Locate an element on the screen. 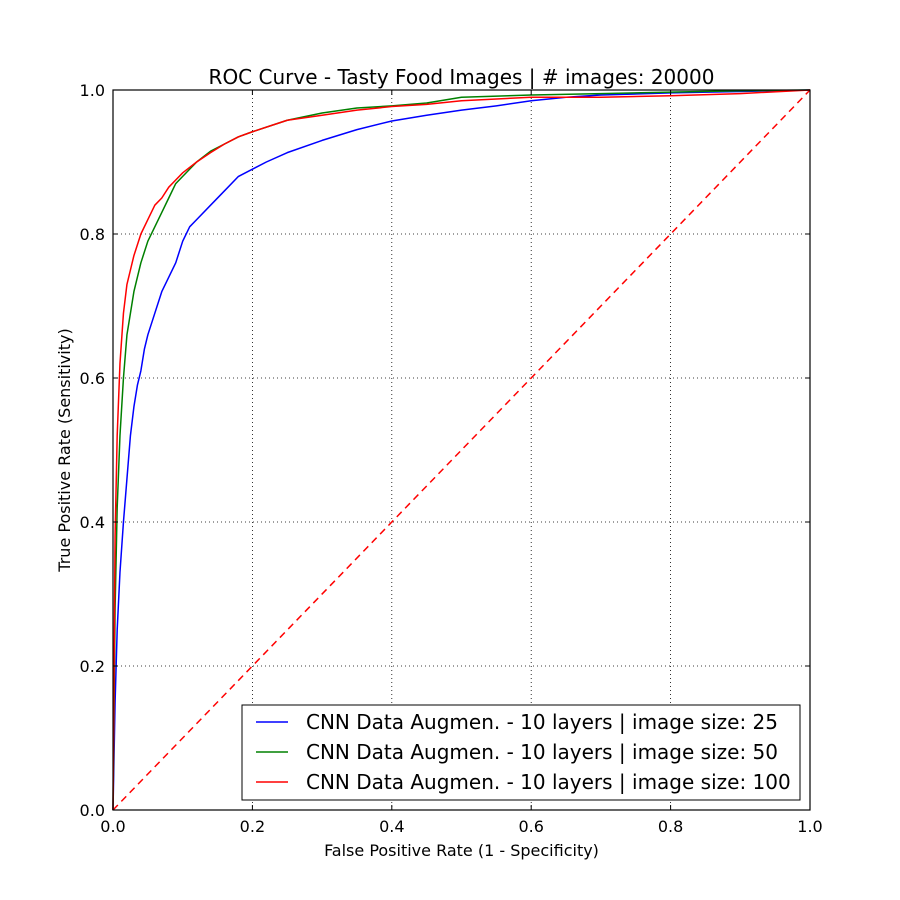 The width and height of the screenshot is (900, 900). y-tick-label: 0.8 is located at coordinates (92, 234).